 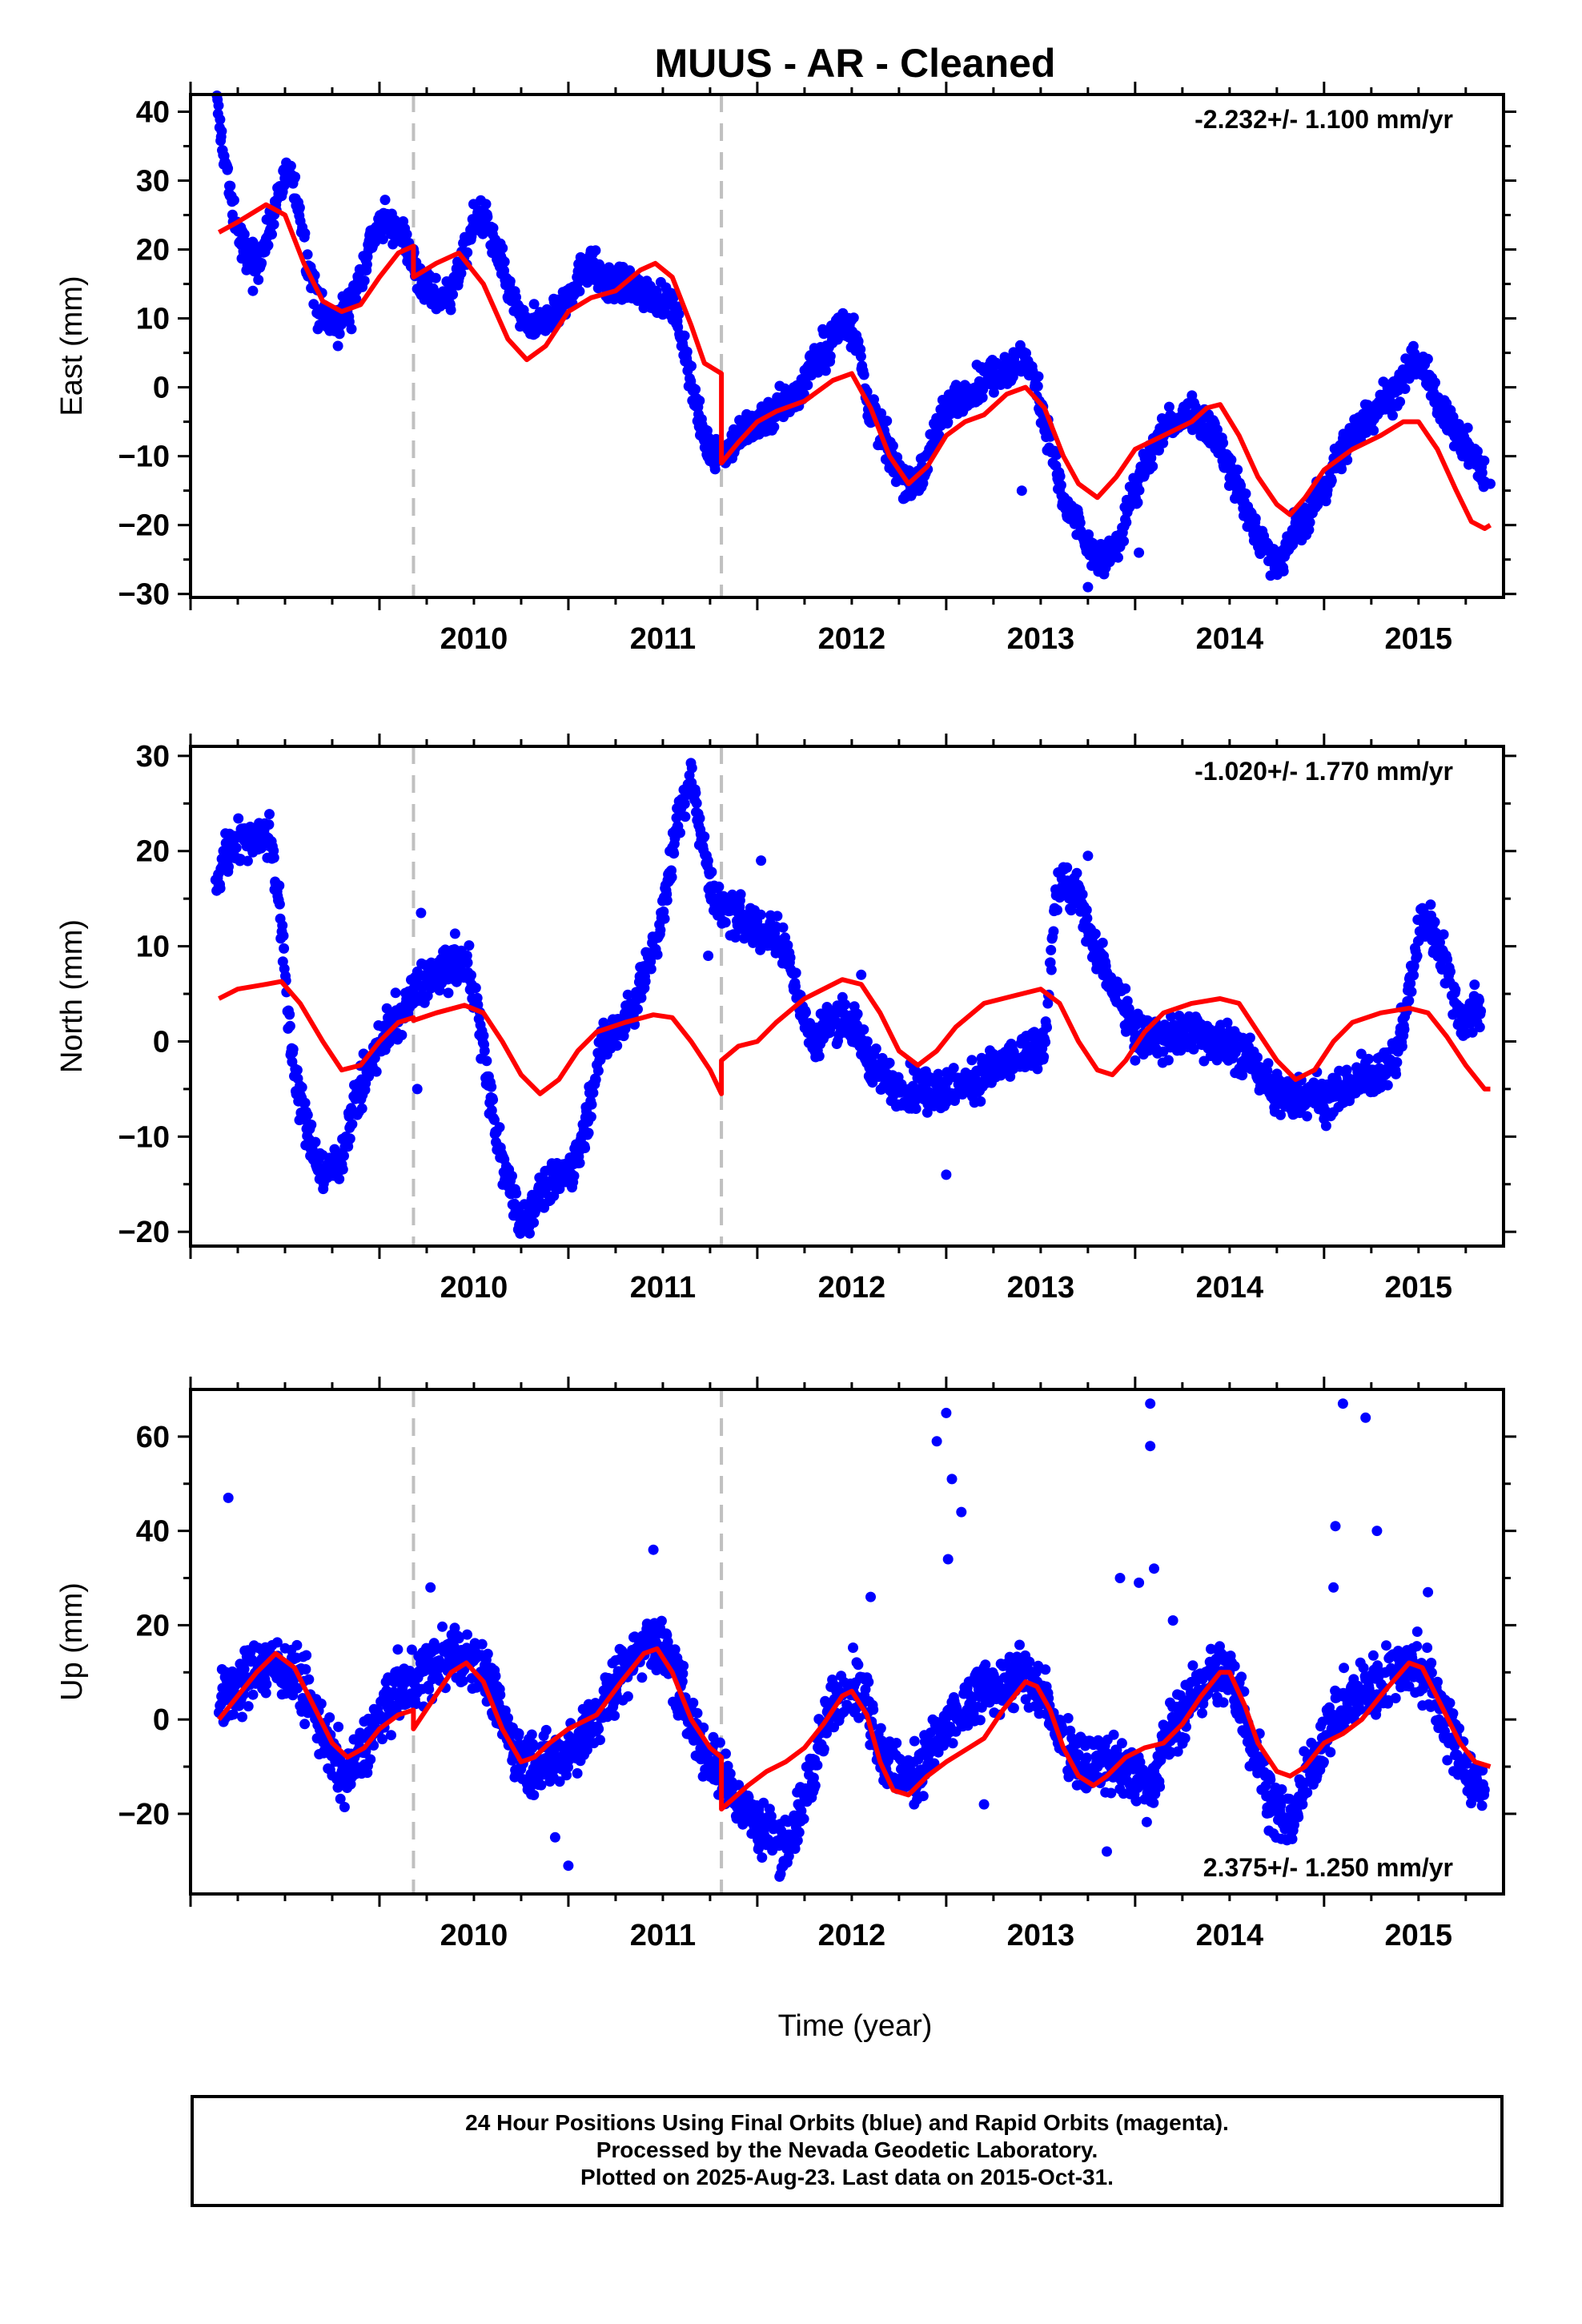 I want to click on x-tick-label: 2013, so click(x=1041, y=1288).